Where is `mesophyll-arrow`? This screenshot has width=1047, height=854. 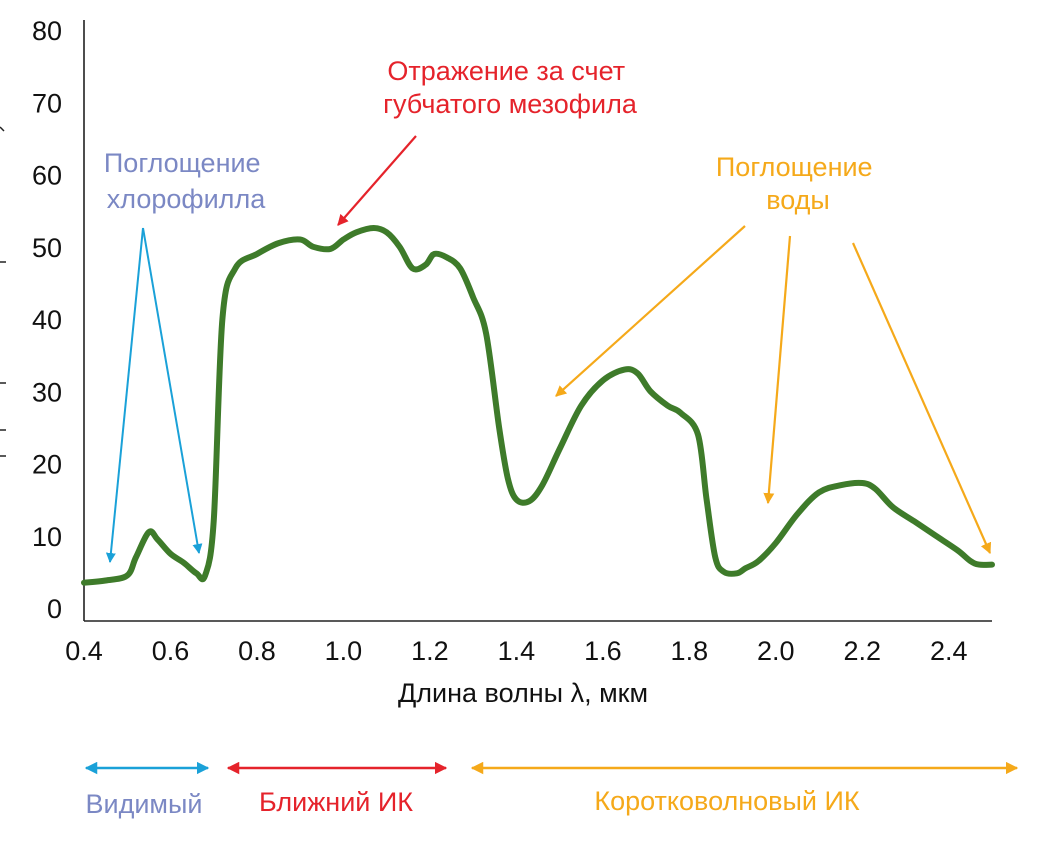 mesophyll-arrow is located at coordinates (377, 180).